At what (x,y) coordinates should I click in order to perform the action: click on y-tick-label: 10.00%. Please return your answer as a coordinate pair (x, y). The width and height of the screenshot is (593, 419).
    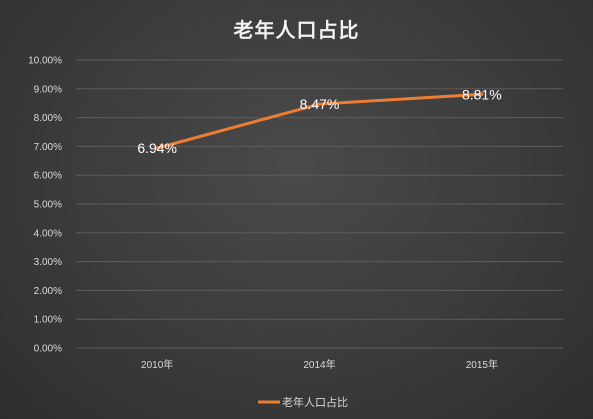
    Looking at the image, I should click on (45, 61).